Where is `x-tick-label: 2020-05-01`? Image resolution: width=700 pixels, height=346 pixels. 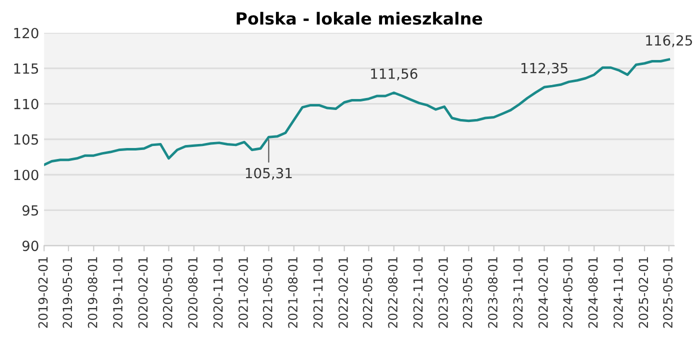 x-tick-label: 2020-05-01 is located at coordinates (167, 292).